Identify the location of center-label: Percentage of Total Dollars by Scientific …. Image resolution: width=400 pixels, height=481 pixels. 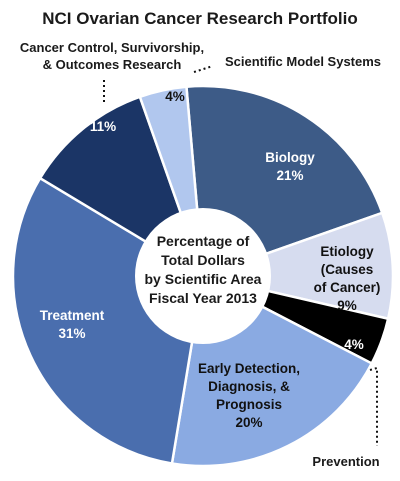
(203, 269).